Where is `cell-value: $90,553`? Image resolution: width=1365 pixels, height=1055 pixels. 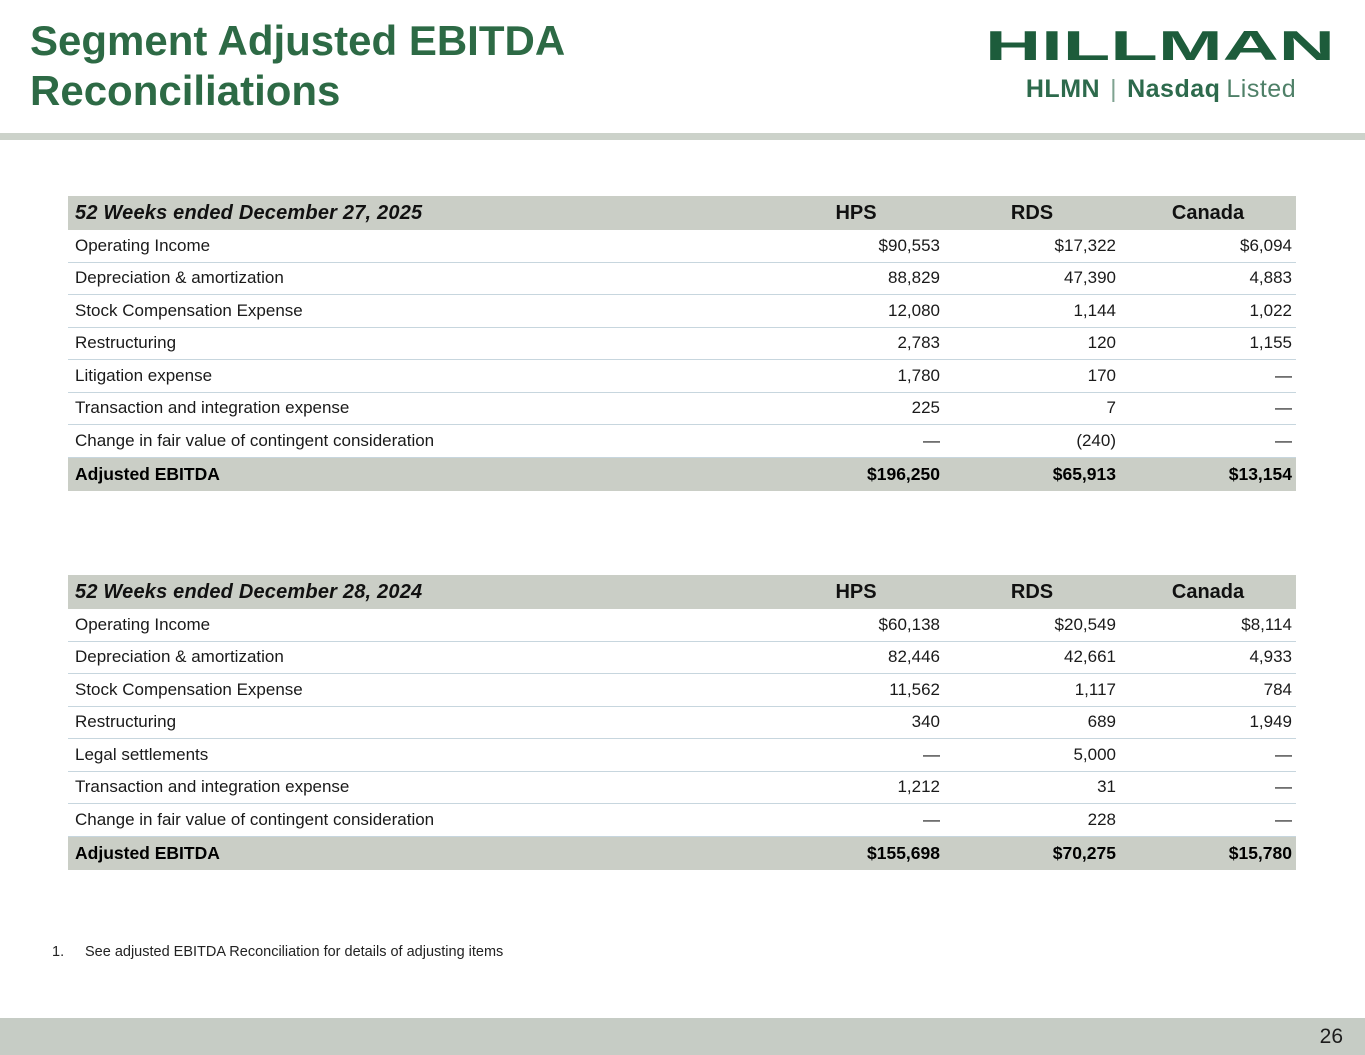
cell-value: $90,553 is located at coordinates (909, 245).